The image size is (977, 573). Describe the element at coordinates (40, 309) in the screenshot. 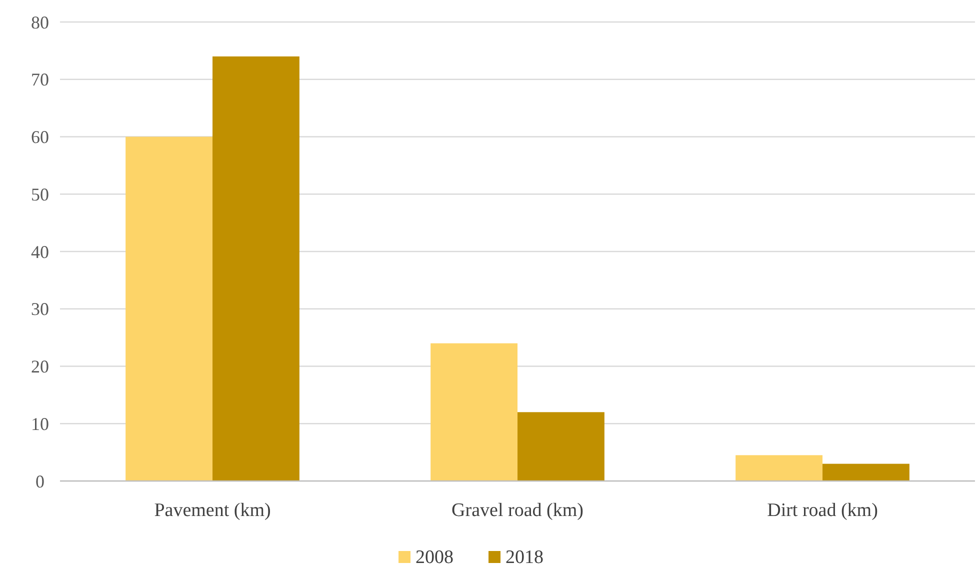

I see `y-tick-label: 30` at that location.